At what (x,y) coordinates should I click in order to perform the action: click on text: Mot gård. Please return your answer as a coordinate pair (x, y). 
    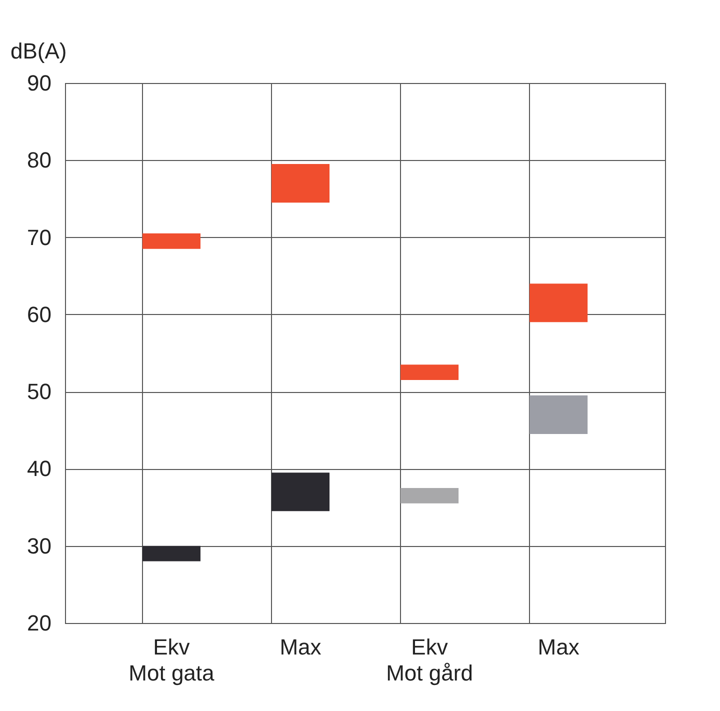
    Looking at the image, I should click on (429, 673).